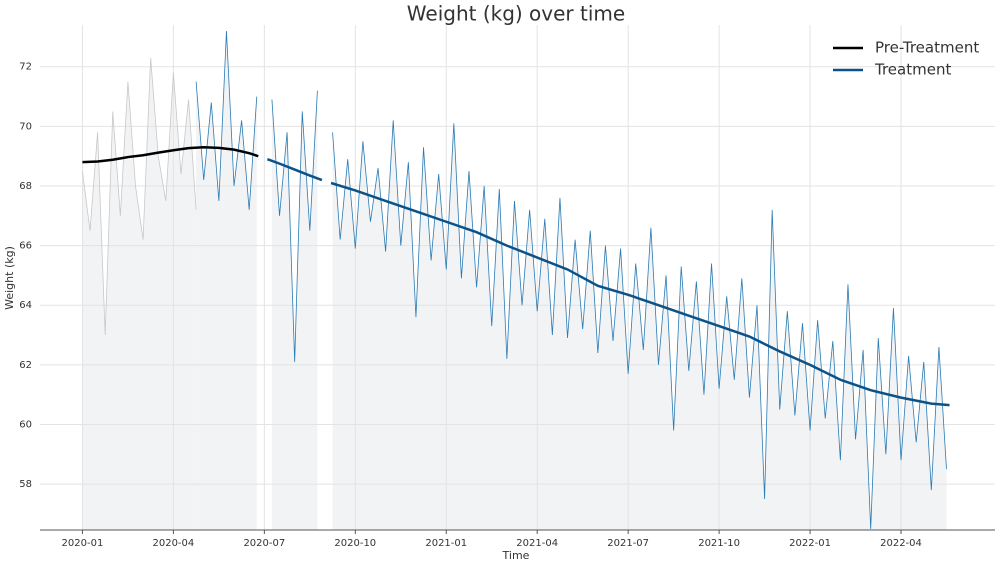  What do you see at coordinates (25, 305) in the screenshot?
I see `y-tick-label: 64` at bounding box center [25, 305].